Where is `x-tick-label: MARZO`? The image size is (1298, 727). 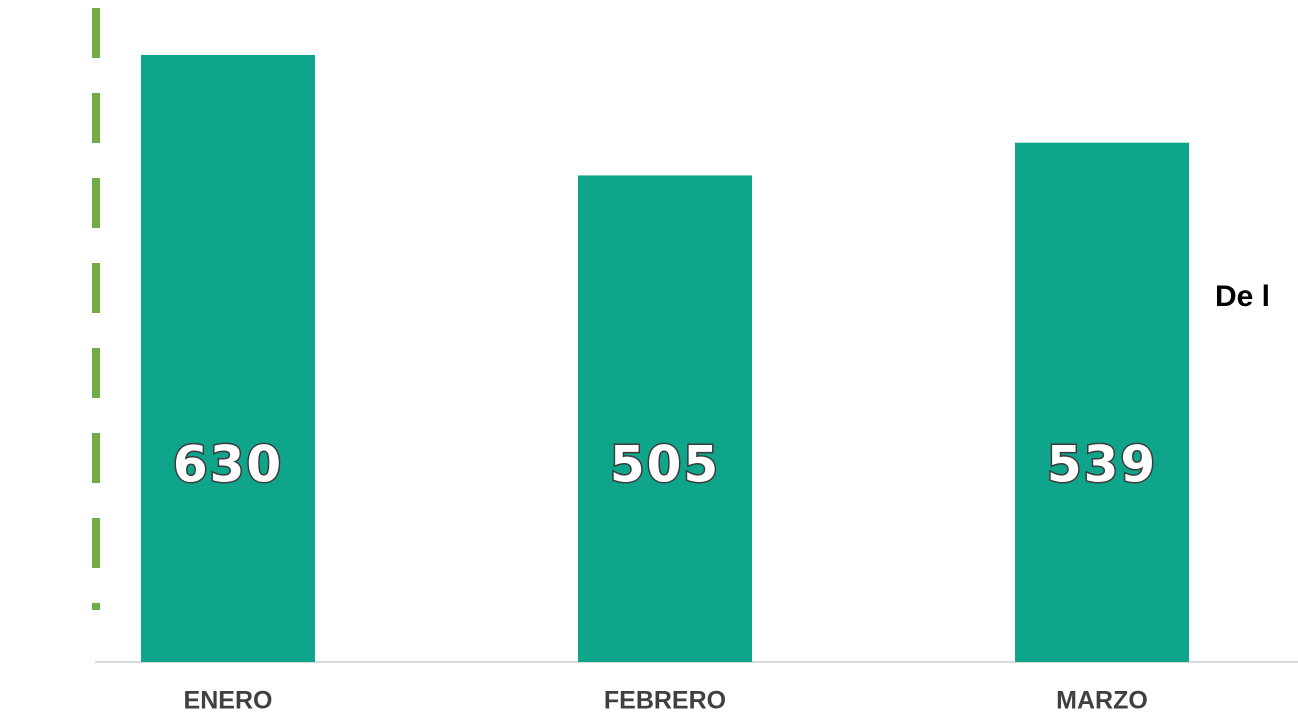 x-tick-label: MARZO is located at coordinates (1102, 701).